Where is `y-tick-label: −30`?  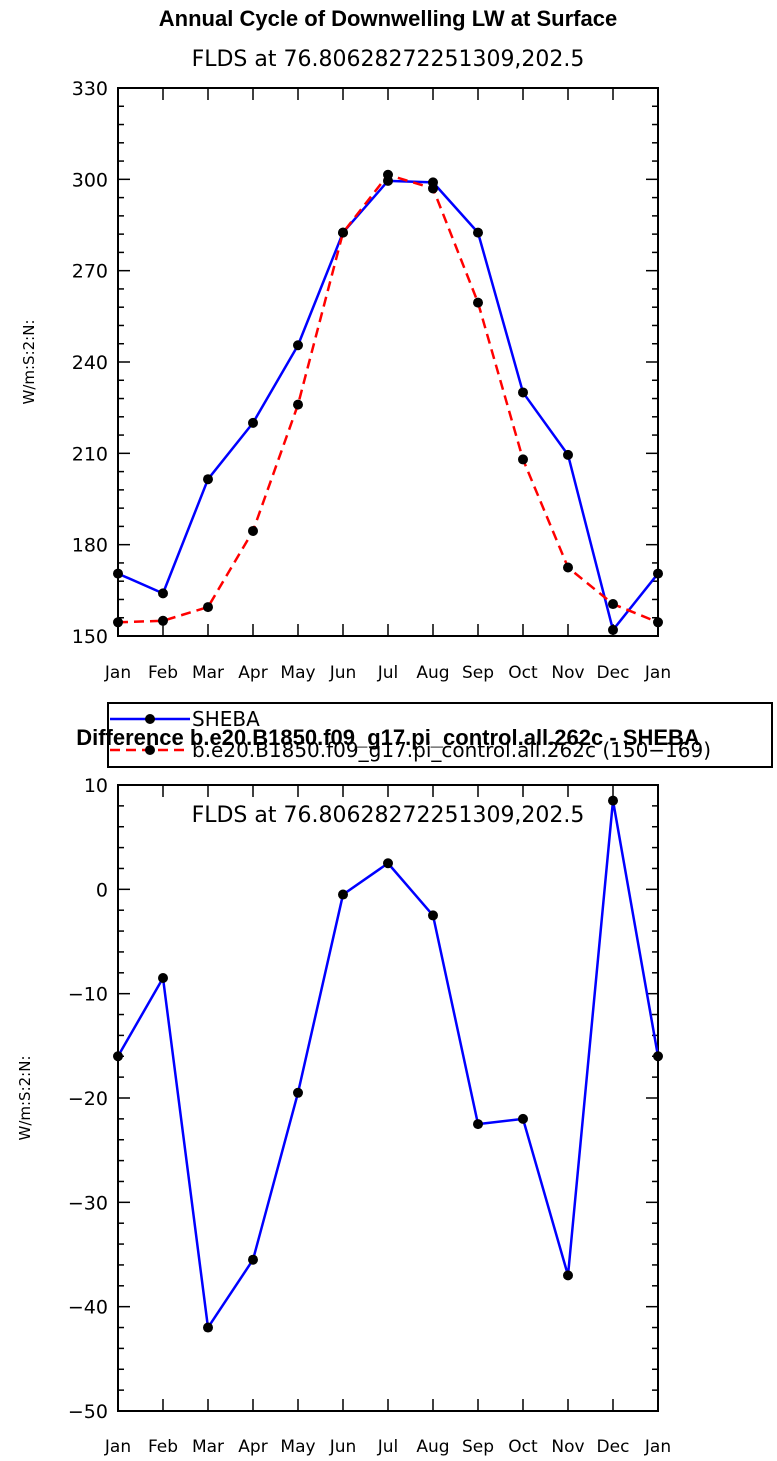
y-tick-label: −30 is located at coordinates (88, 1203).